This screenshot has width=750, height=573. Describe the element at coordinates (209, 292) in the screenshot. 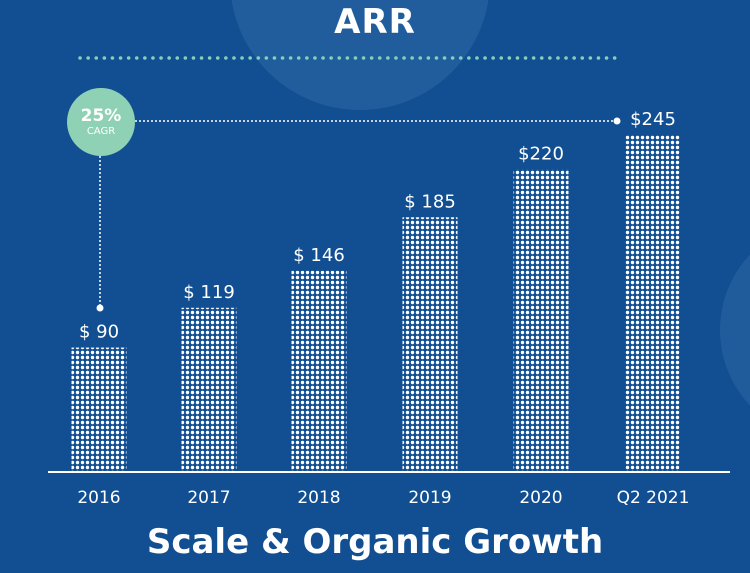

I see `value-label: $ 119` at that location.